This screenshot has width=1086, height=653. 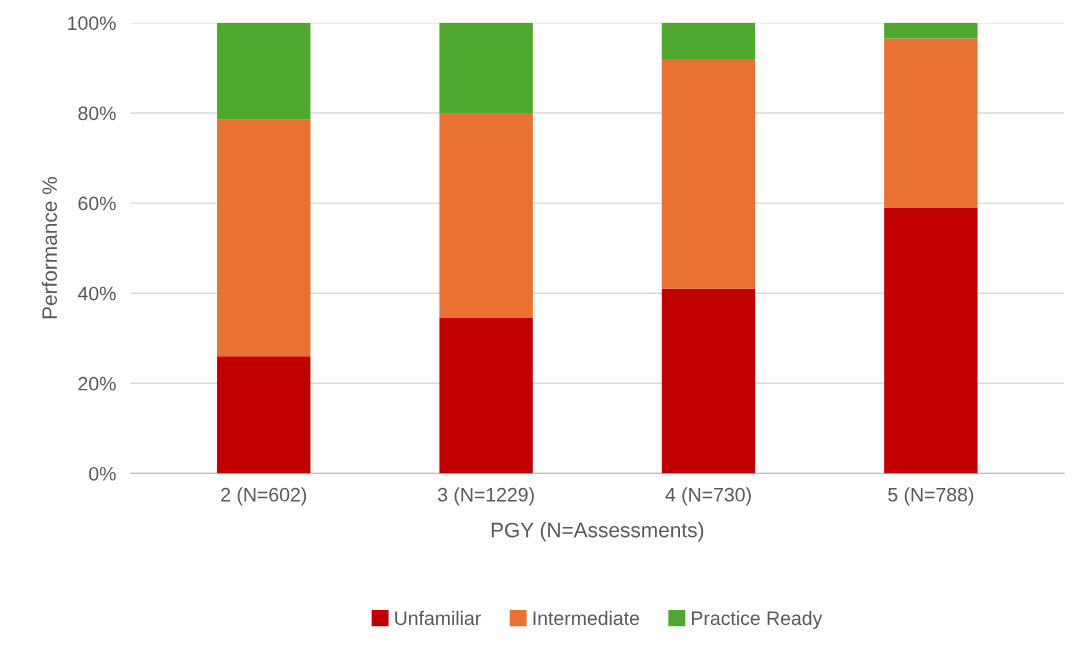 I want to click on y-tick-label: 100%, so click(x=92, y=23).